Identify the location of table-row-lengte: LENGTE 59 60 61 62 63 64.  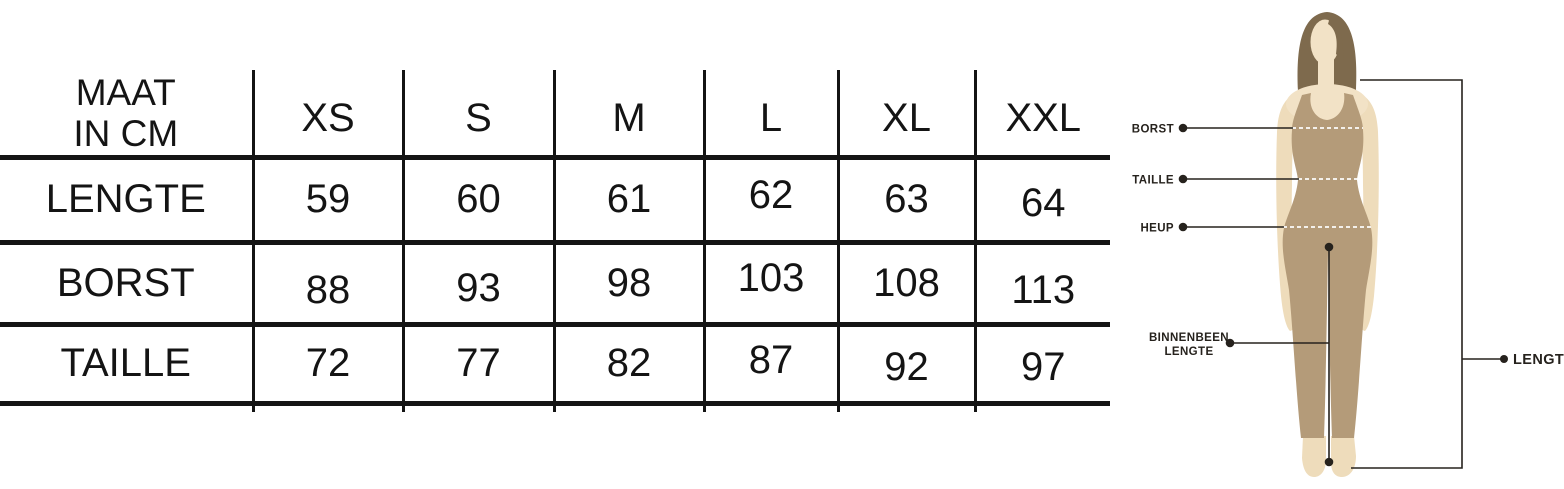
(555, 201).